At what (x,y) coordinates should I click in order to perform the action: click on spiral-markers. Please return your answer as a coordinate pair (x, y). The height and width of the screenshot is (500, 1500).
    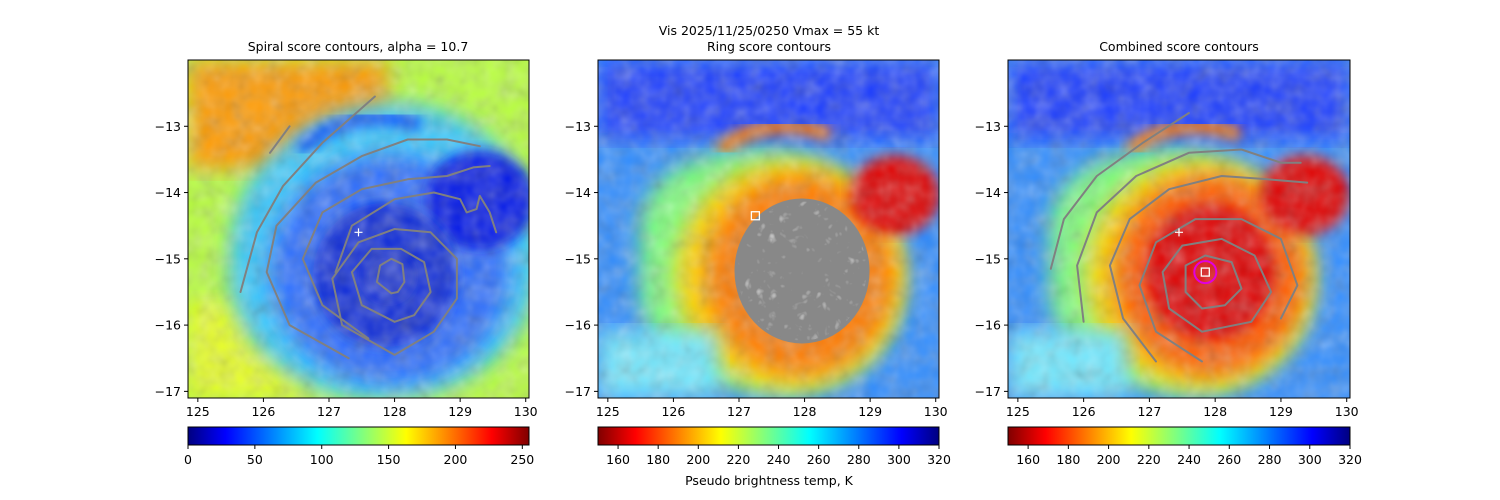
    Looking at the image, I should click on (358, 232).